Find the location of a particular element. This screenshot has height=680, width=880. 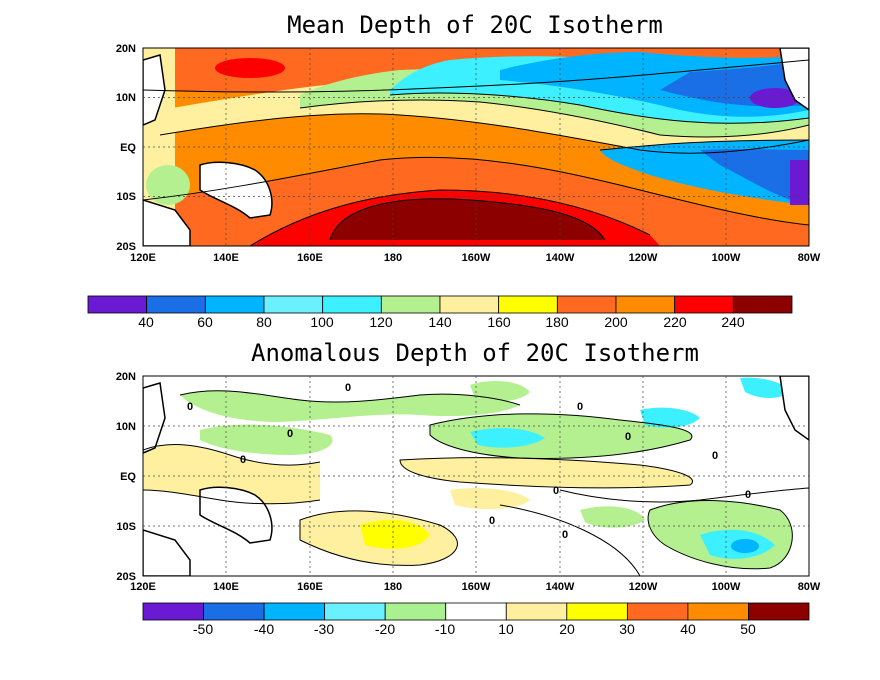

top-cb-label-220: 220 is located at coordinates (675, 322).